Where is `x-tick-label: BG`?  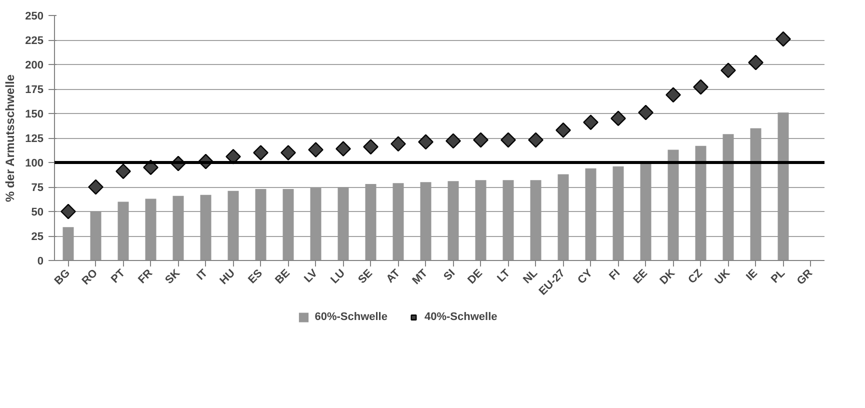
x-tick-label: BG is located at coordinates (62, 277).